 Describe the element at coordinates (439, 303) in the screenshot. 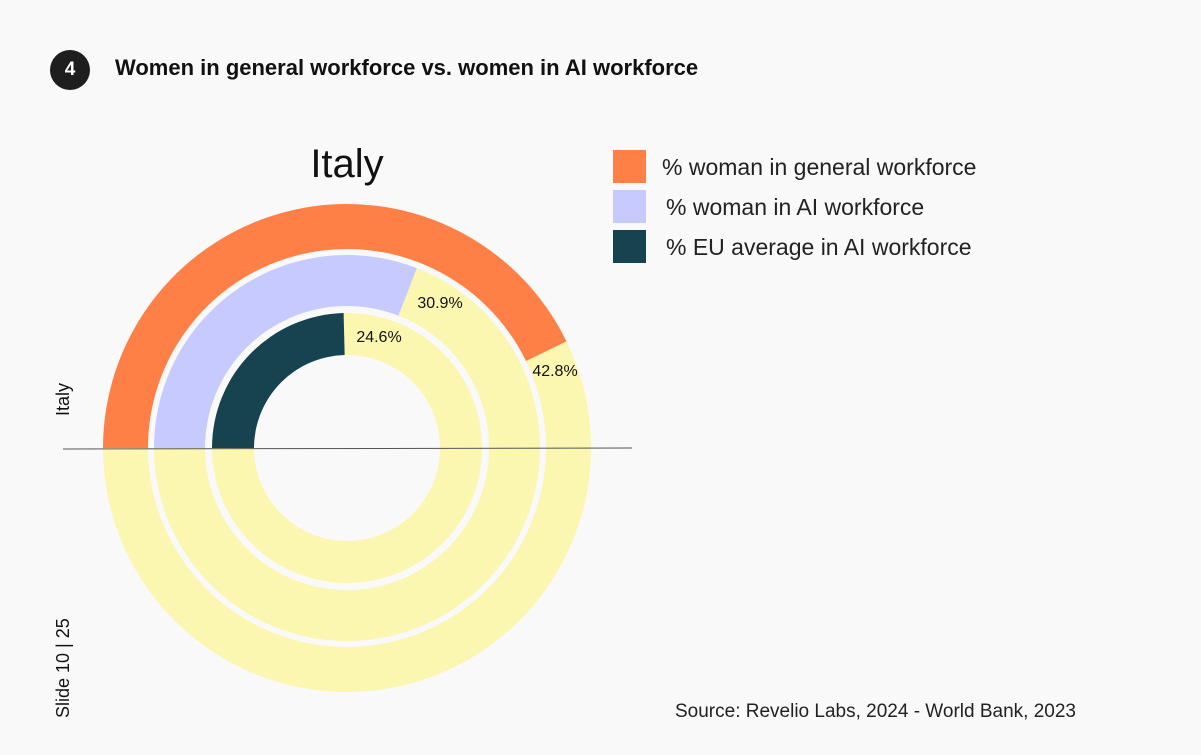

I see `data-label: 30.9%` at that location.